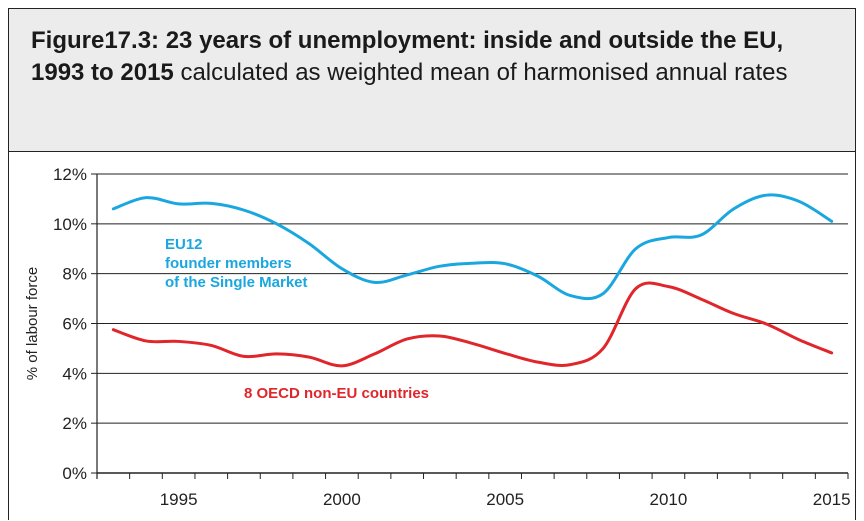 This screenshot has height=521, width=864. I want to click on eu12-series-label: founder members, so click(228, 263).